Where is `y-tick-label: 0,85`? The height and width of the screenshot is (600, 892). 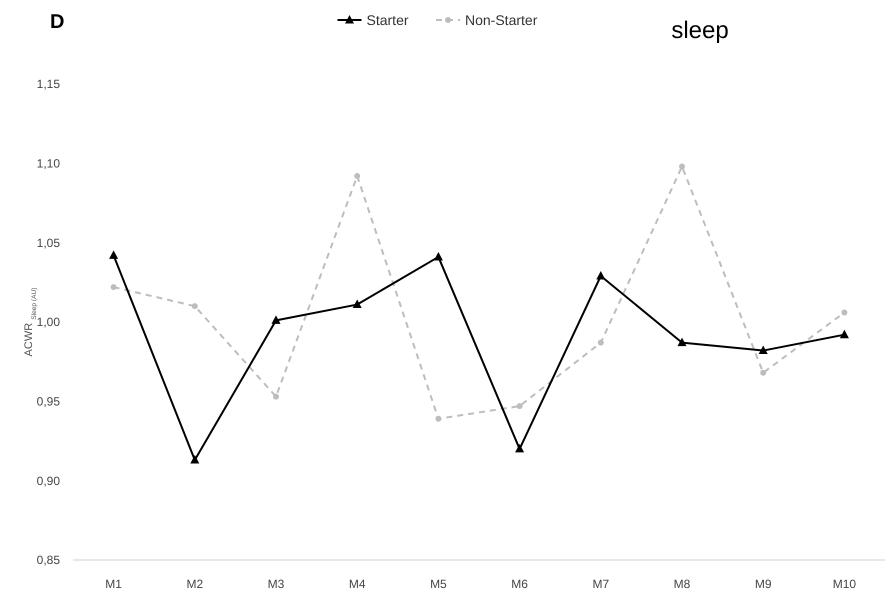 y-tick-label: 0,85 is located at coordinates (48, 560).